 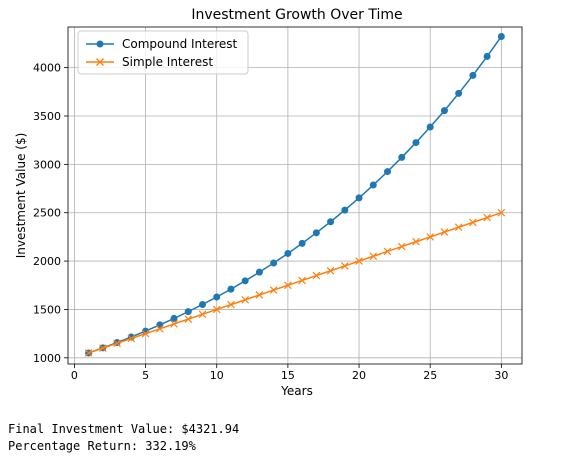 What do you see at coordinates (102, 446) in the screenshot?
I see `percentage-return-output: Percentage Return: 332.19%` at bounding box center [102, 446].